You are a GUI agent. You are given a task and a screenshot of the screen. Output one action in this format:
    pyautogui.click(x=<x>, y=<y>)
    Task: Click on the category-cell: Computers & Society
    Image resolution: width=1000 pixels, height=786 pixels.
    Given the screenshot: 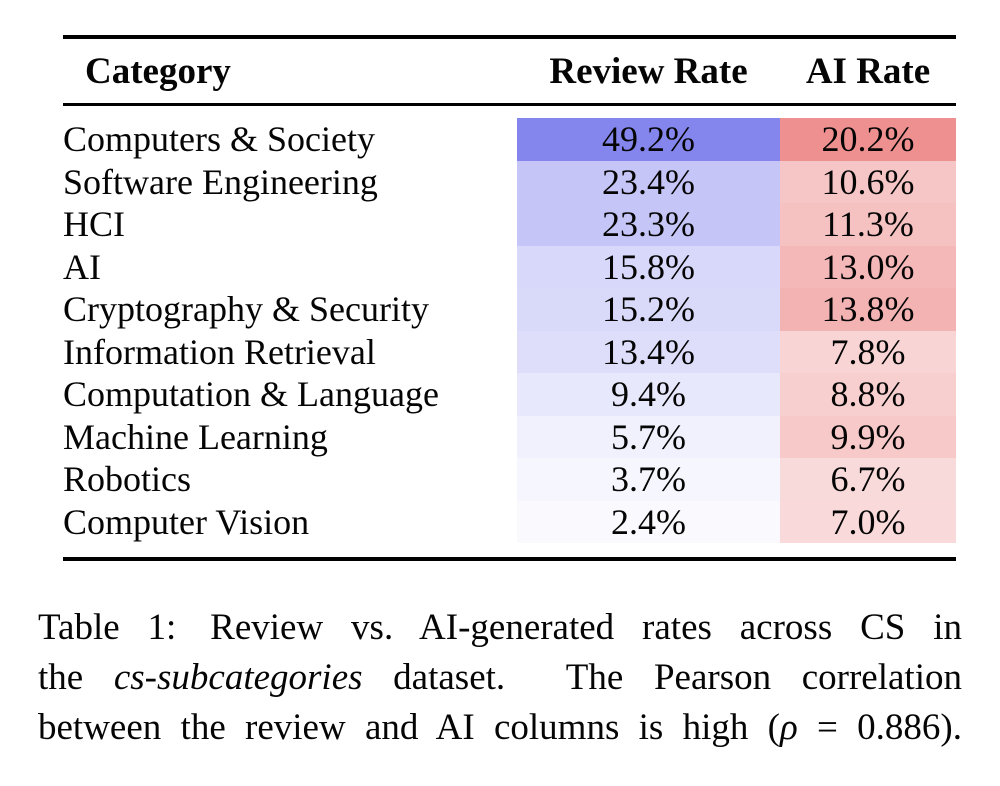 What is the action you would take?
    pyautogui.click(x=219, y=139)
    